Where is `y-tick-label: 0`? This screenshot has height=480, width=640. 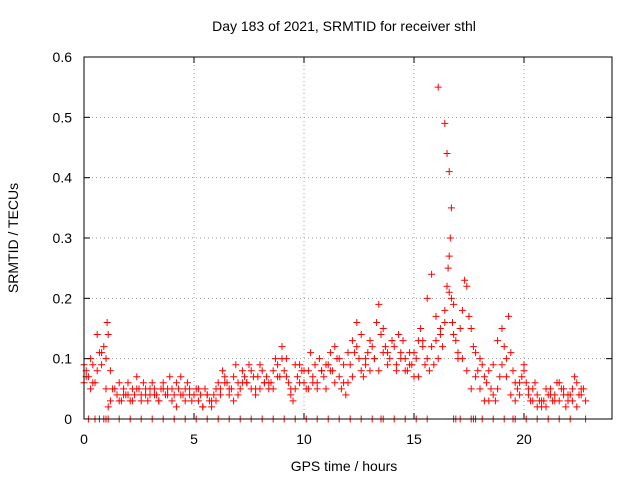
y-tick-label: 0 is located at coordinates (68, 419).